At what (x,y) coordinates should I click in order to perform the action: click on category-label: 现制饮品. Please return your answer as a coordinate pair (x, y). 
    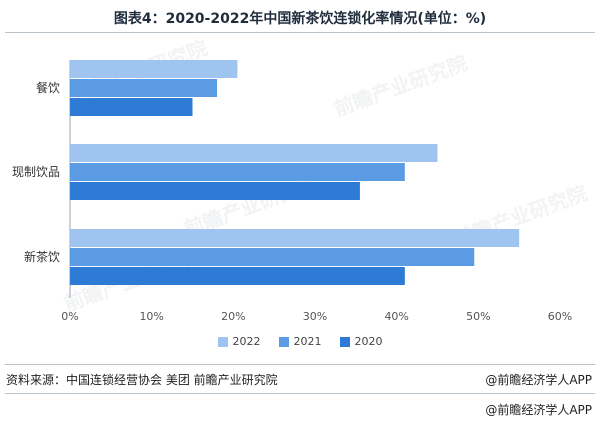
    Looking at the image, I should click on (36, 172).